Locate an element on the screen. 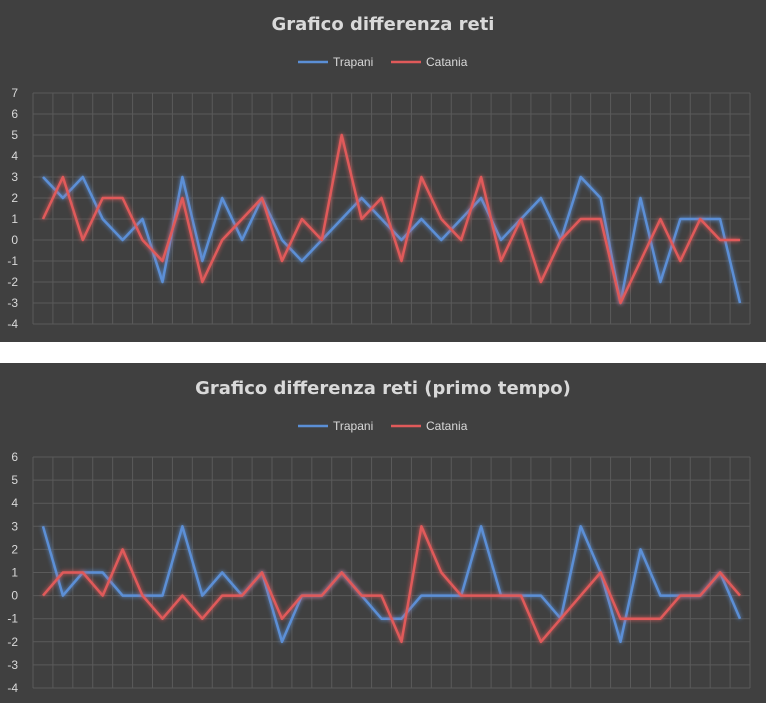  y-axis: 6 5 4 3 2 1 0 -1 -2 -3 -4 is located at coordinates (12, 572).